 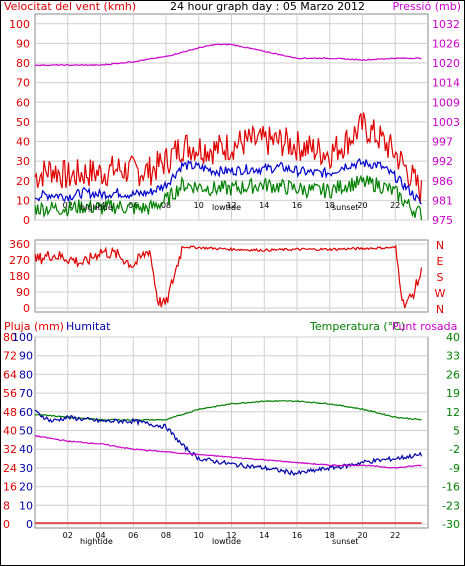 I want to click on rain-tick-label: 0, so click(x=6, y=524).